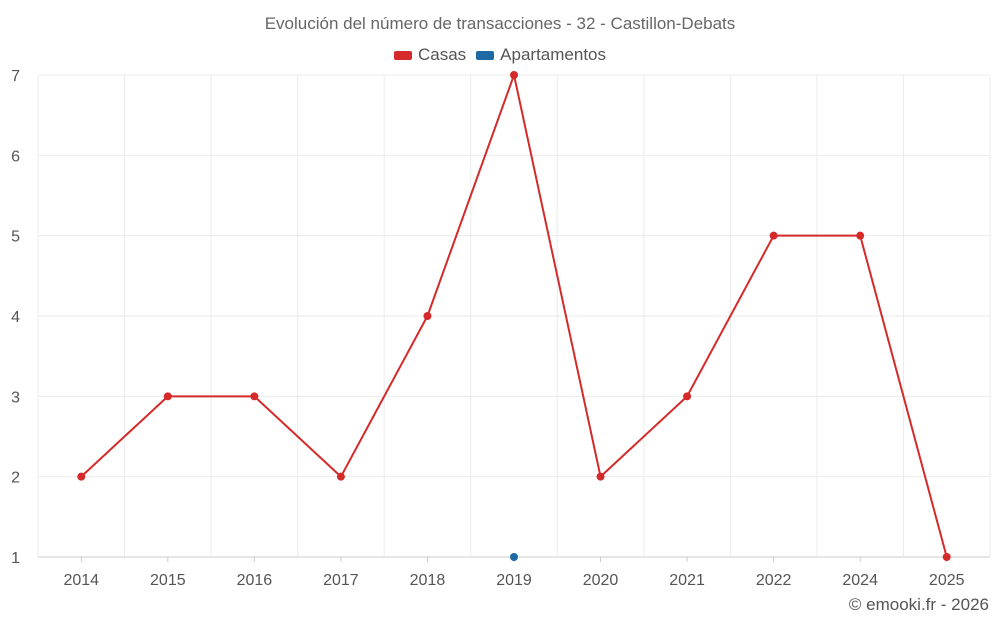  I want to click on x-tick-label: 2022, so click(774, 580).